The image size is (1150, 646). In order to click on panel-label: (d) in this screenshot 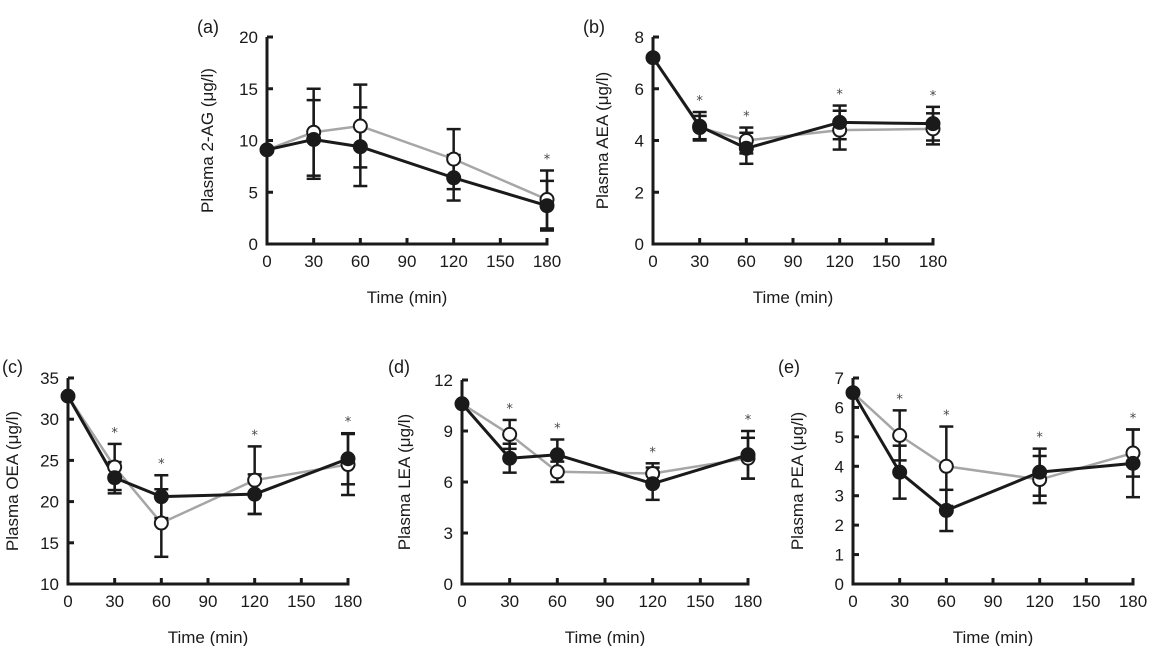, I will do `click(399, 367)`.